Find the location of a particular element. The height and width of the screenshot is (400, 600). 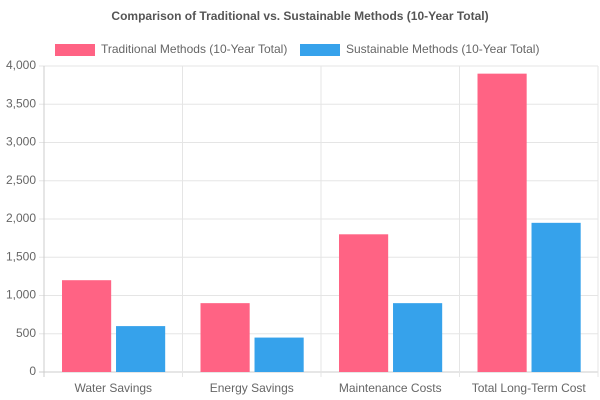

y-tick-label: 500 is located at coordinates (26, 333).